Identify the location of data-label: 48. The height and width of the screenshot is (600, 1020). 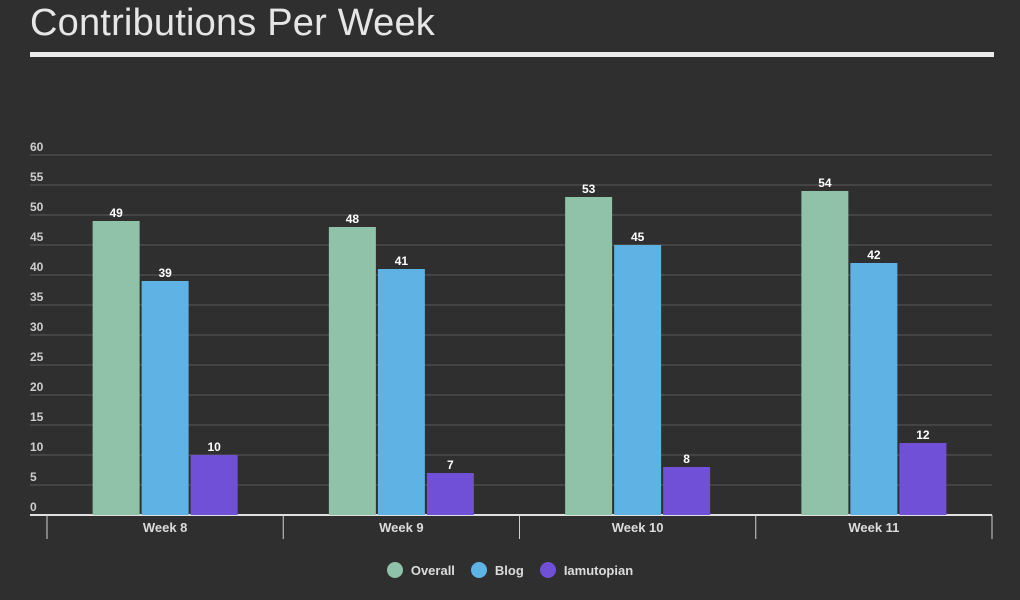
(353, 219).